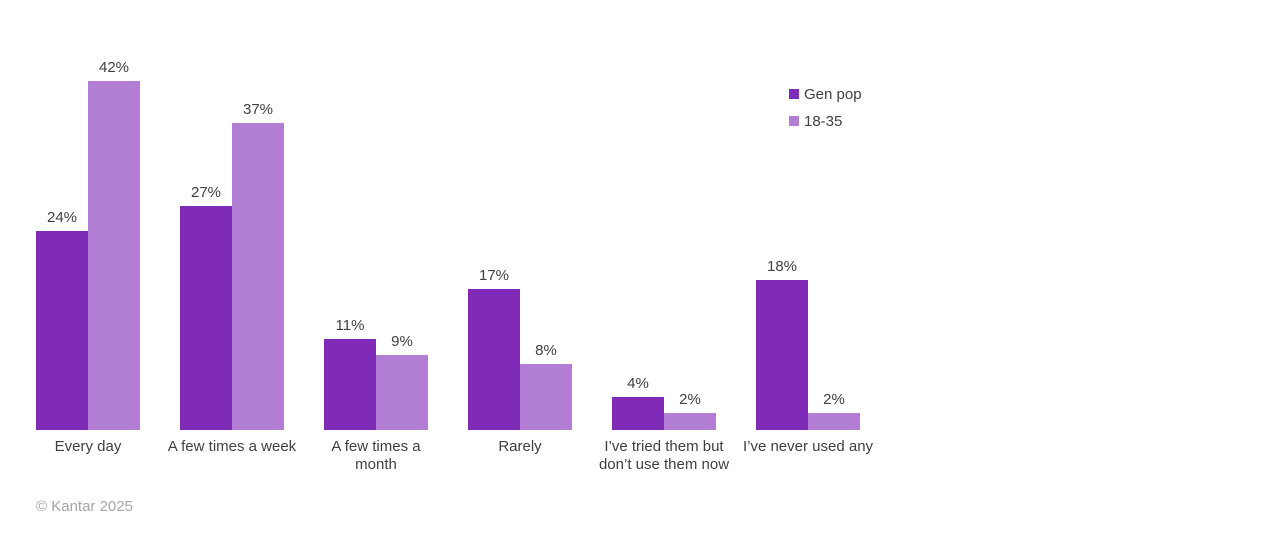 Image resolution: width=1280 pixels, height=558 pixels. Describe the element at coordinates (546, 350) in the screenshot. I see `value-label: 8%` at that location.